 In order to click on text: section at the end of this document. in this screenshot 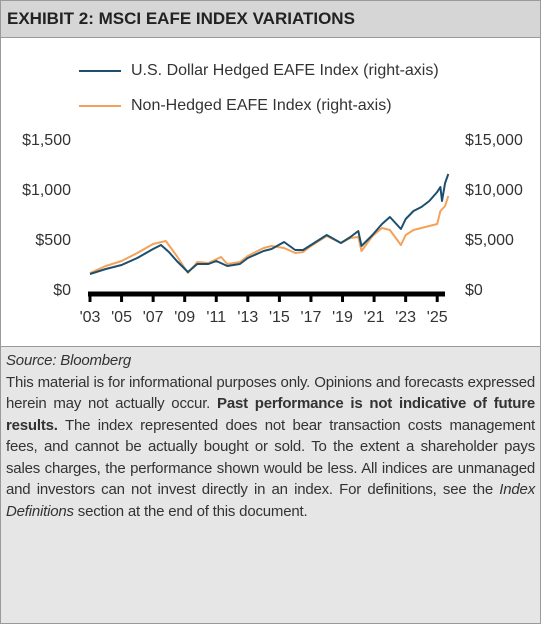, I will do `click(190, 511)`.